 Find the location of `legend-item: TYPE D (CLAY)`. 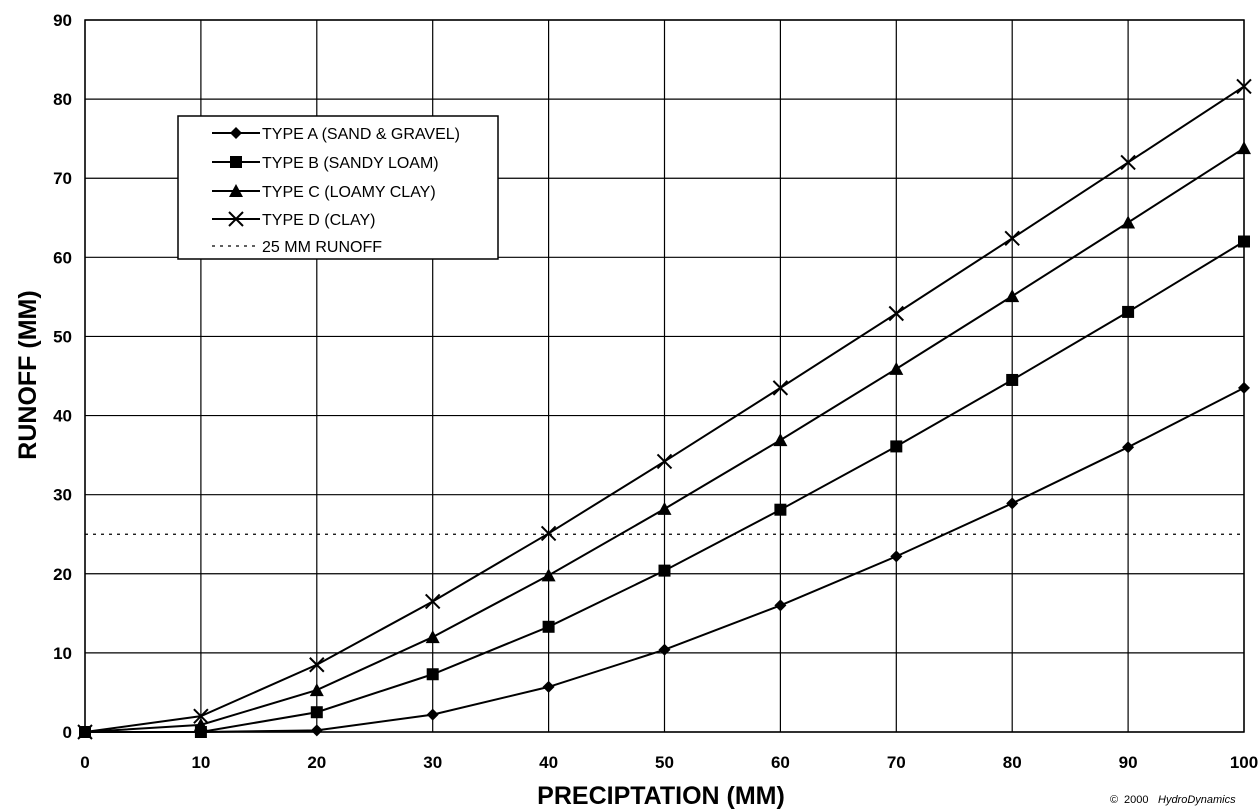

legend-item: TYPE D (CLAY) is located at coordinates (294, 220).